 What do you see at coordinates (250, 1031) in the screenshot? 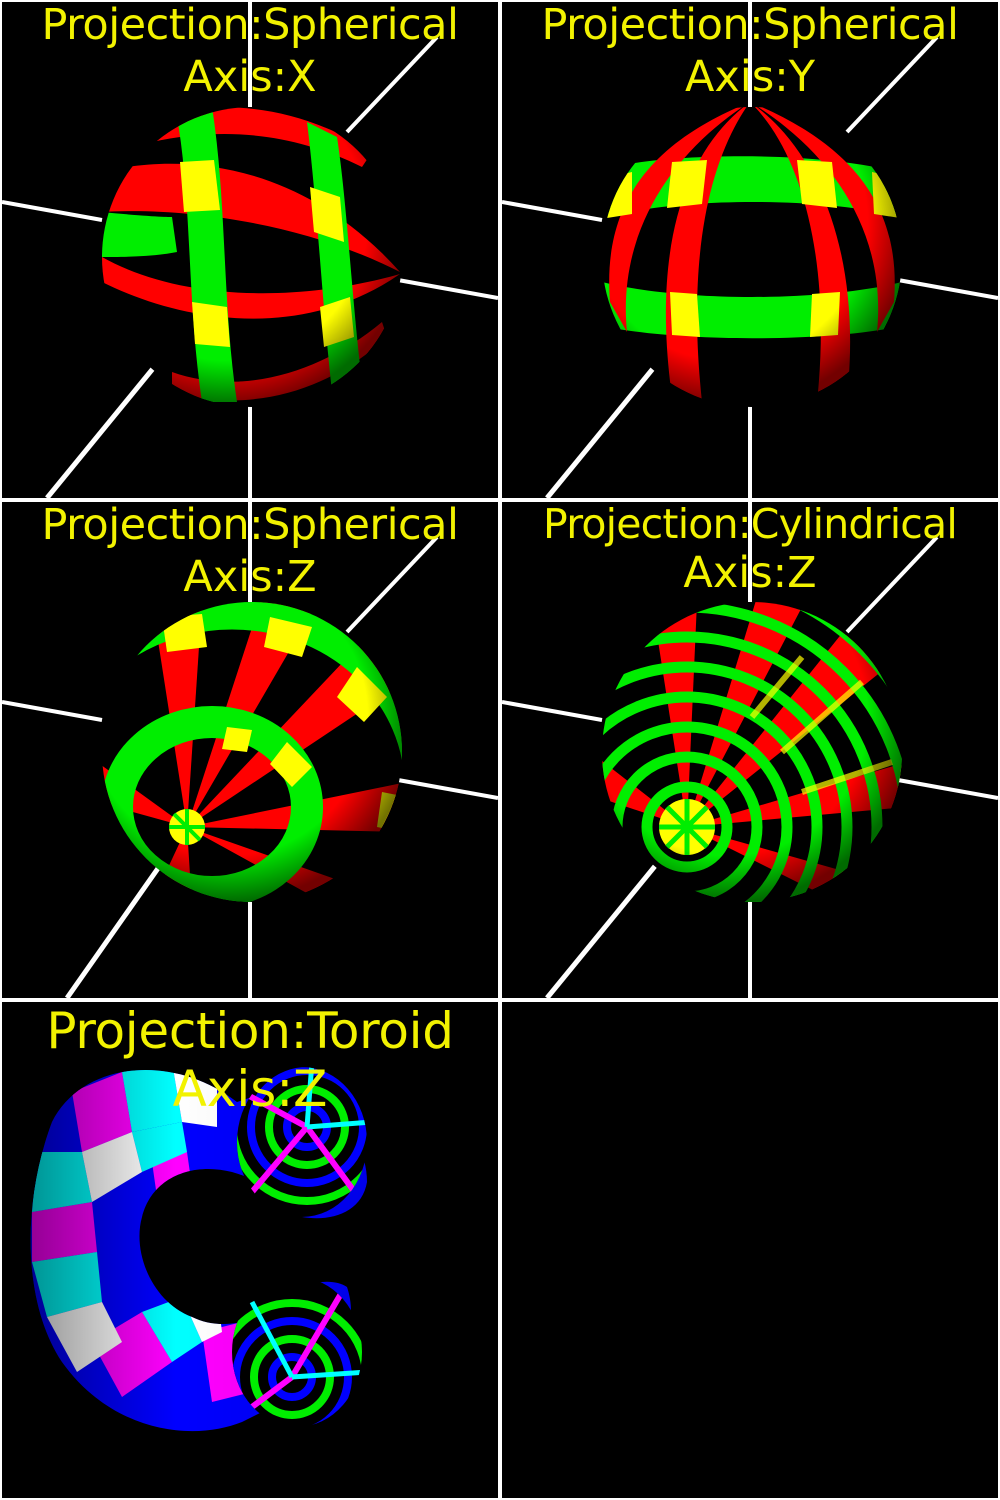
I see `projection-label: Projection:Toroid` at bounding box center [250, 1031].